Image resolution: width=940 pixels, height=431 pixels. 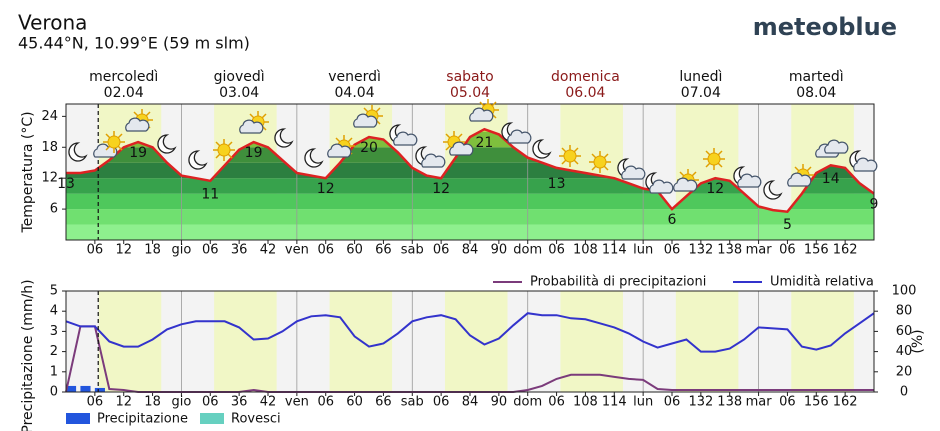 I want to click on day-name: domenica, so click(x=585, y=77).